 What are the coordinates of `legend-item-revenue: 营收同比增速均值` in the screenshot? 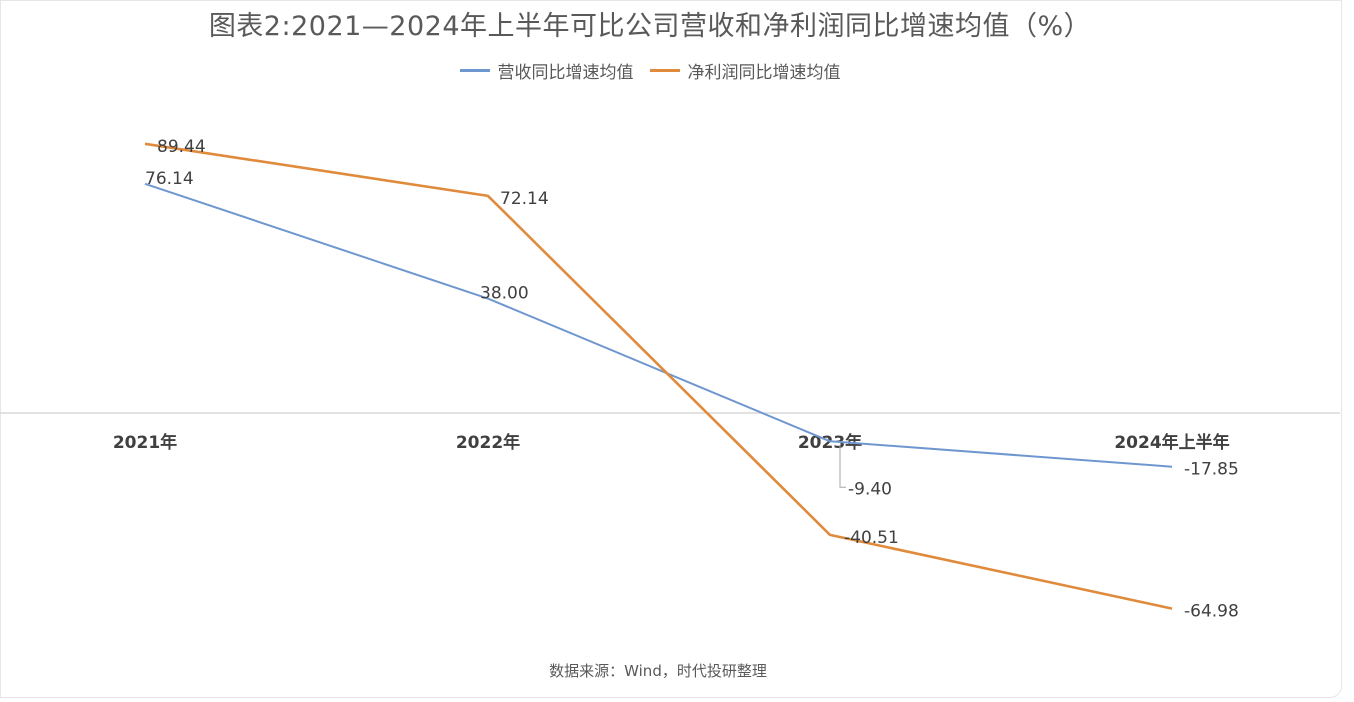 It's located at (546, 70).